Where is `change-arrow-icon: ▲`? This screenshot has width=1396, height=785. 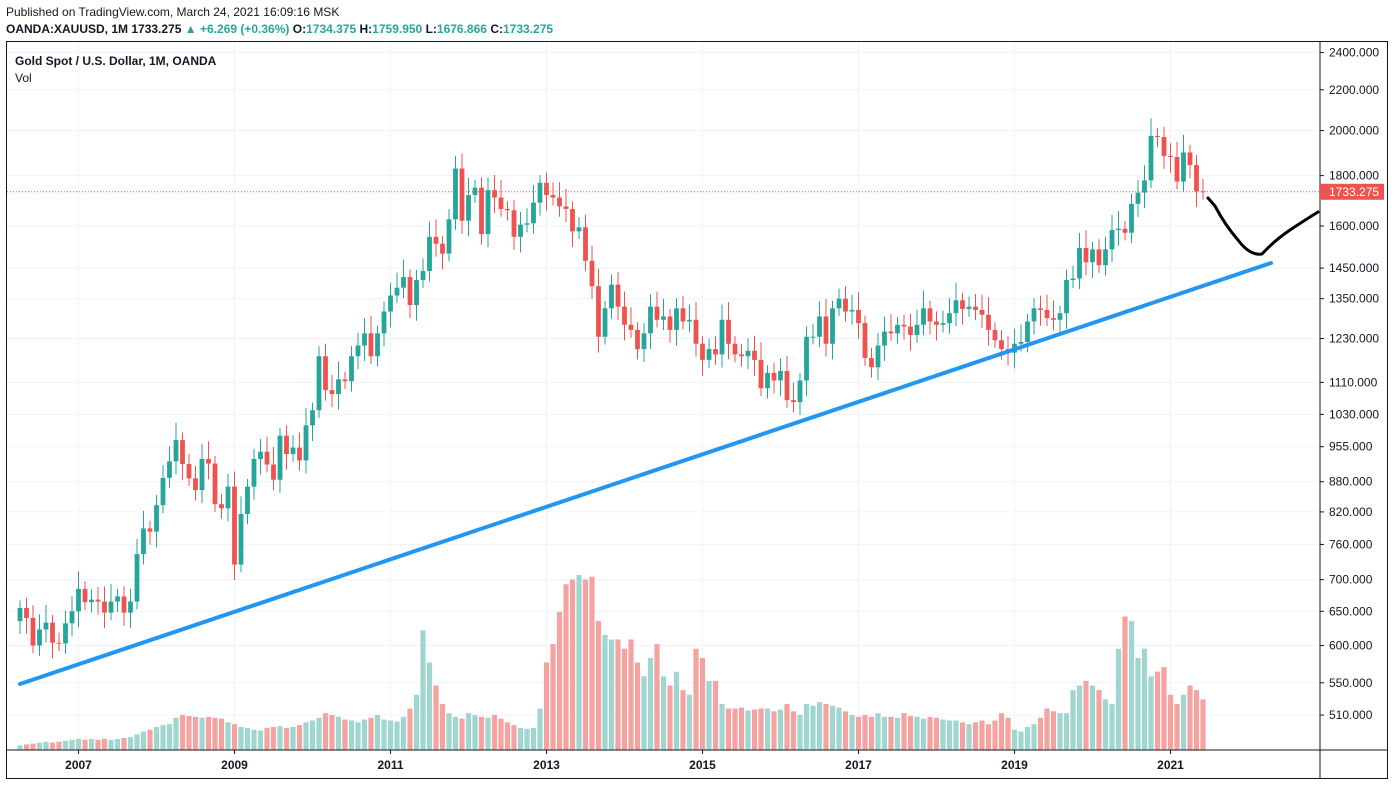 change-arrow-icon: ▲ is located at coordinates (190, 29).